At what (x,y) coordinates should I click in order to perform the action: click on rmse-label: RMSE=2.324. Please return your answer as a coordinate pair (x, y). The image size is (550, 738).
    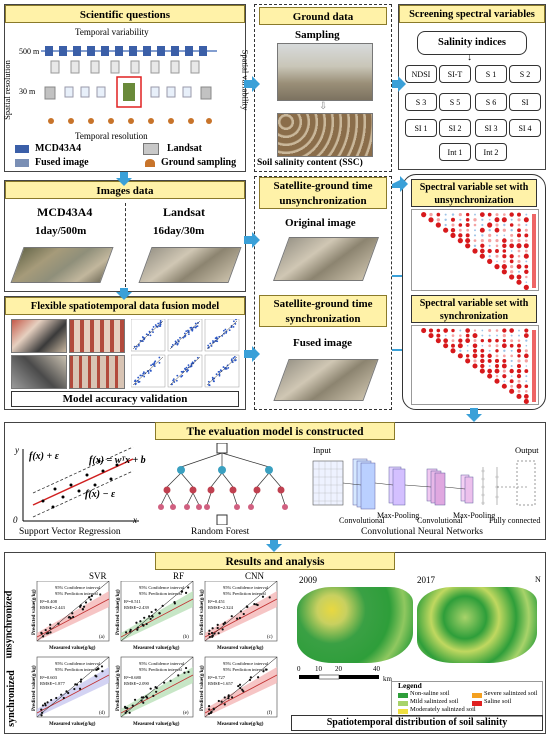
    Looking at the image, I should click on (221, 607).